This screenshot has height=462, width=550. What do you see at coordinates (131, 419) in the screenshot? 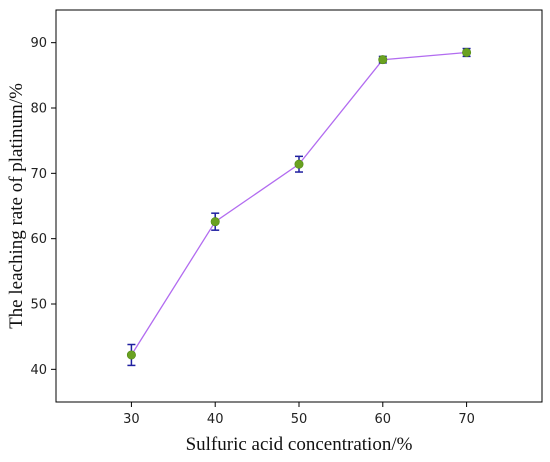
I see `x-tick-label: 30` at bounding box center [131, 419].